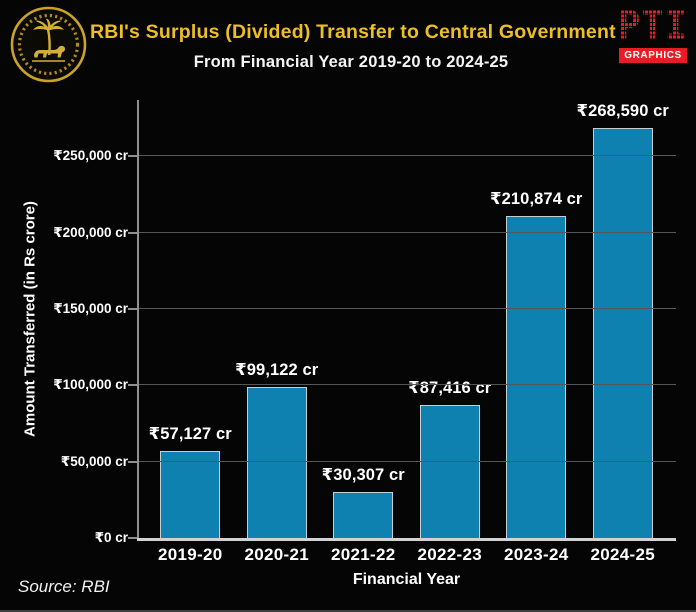 The height and width of the screenshot is (612, 696). I want to click on bar-value-label: ₹87,416 cr, so click(450, 387).